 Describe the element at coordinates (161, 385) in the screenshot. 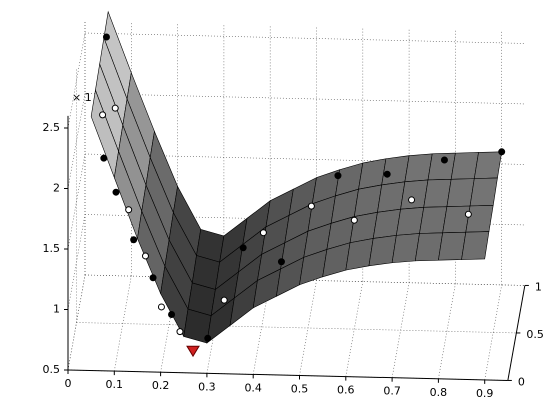

I see `x-tick-label: 0.2` at that location.